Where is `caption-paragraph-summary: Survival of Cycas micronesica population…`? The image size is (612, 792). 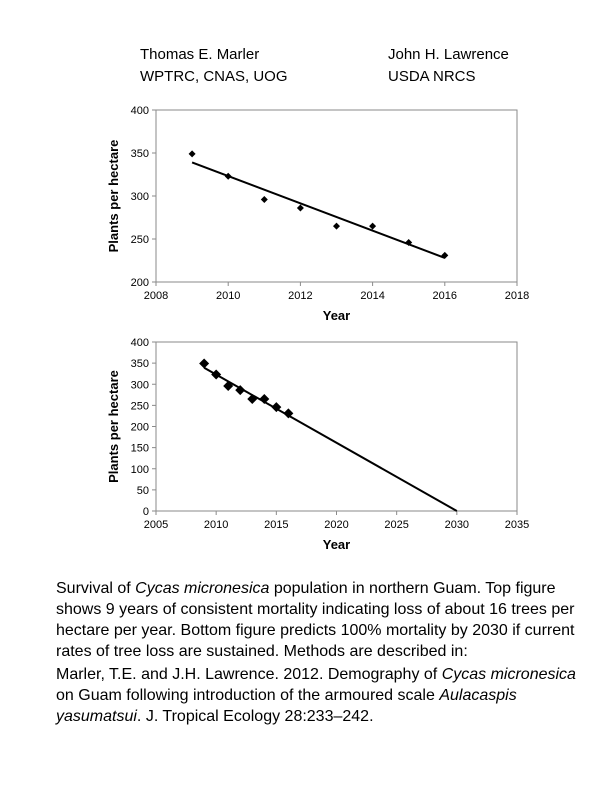
caption-paragraph-summary: Survival of Cycas micronesica population… is located at coordinates (315, 620).